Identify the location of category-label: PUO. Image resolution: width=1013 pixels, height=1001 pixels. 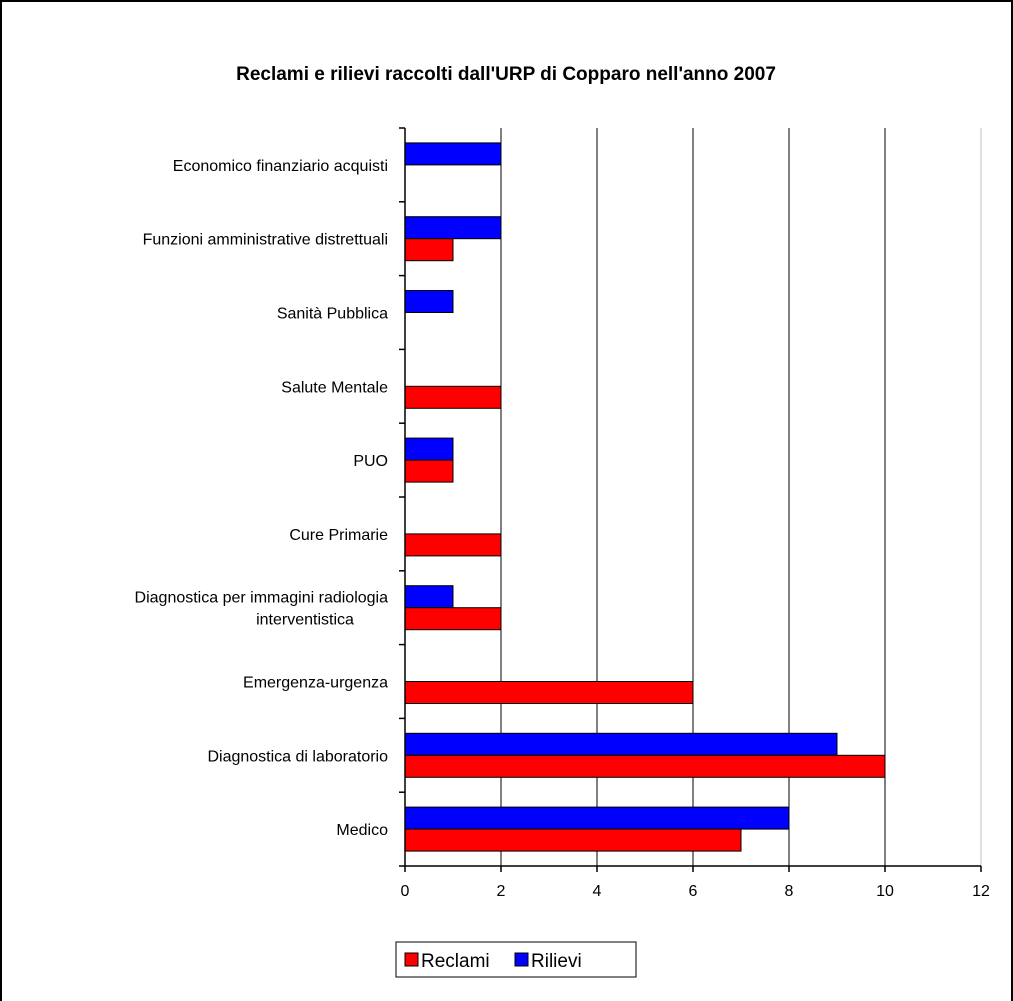
(370, 461).